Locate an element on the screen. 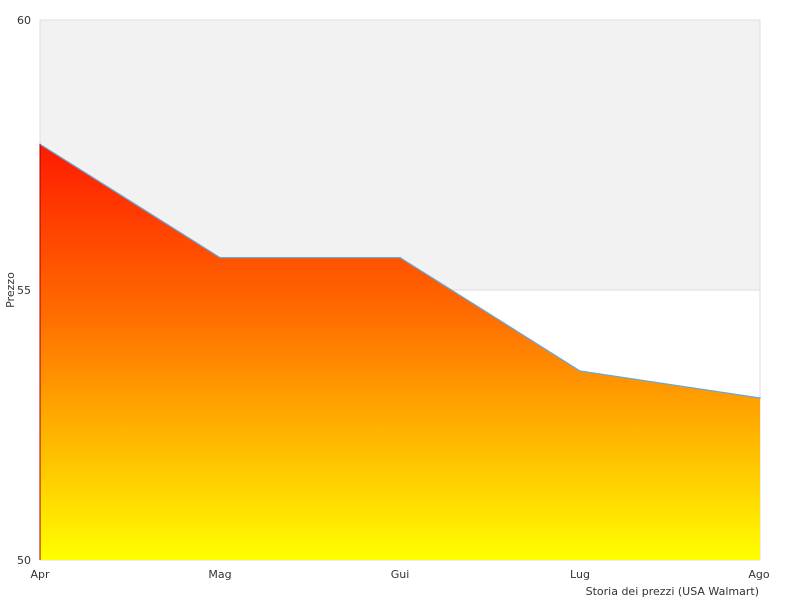  x-axis-title: Storia dei prezzi (USA Walmart) is located at coordinates (672, 591).